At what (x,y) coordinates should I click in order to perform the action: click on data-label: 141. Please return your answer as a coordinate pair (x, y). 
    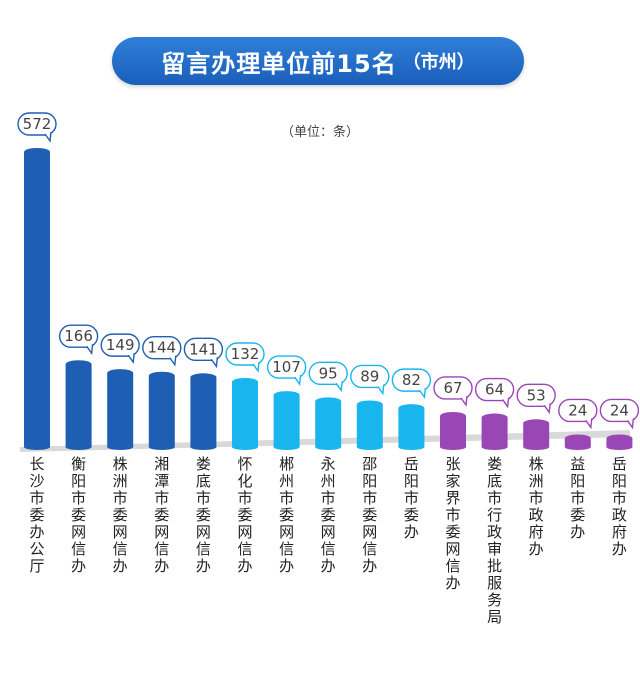
    Looking at the image, I should click on (203, 349).